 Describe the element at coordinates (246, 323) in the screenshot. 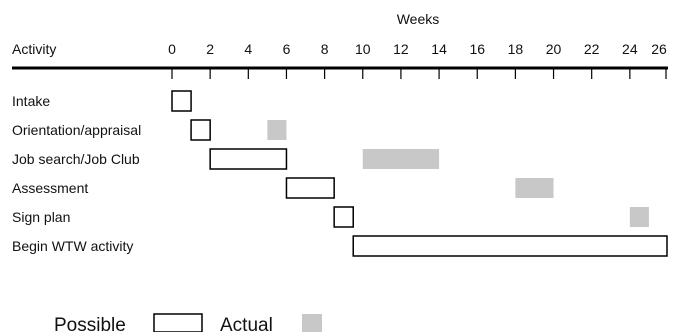

I see `legend-actual-label: Actual` at that location.